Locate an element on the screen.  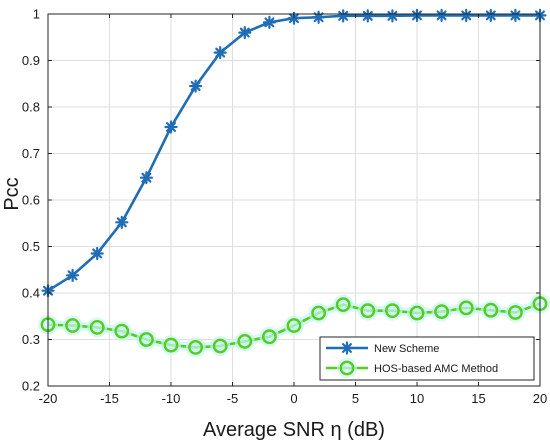
y-tick-label: 0.8 is located at coordinates (31, 107).